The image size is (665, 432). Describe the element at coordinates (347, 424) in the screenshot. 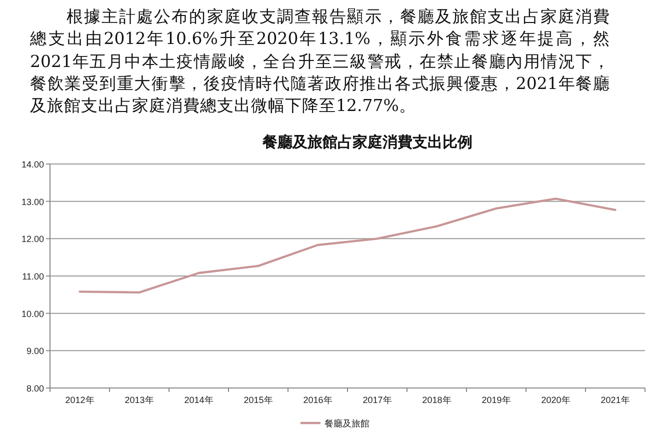

I see `legend-label: 餐廳及旅館` at that location.